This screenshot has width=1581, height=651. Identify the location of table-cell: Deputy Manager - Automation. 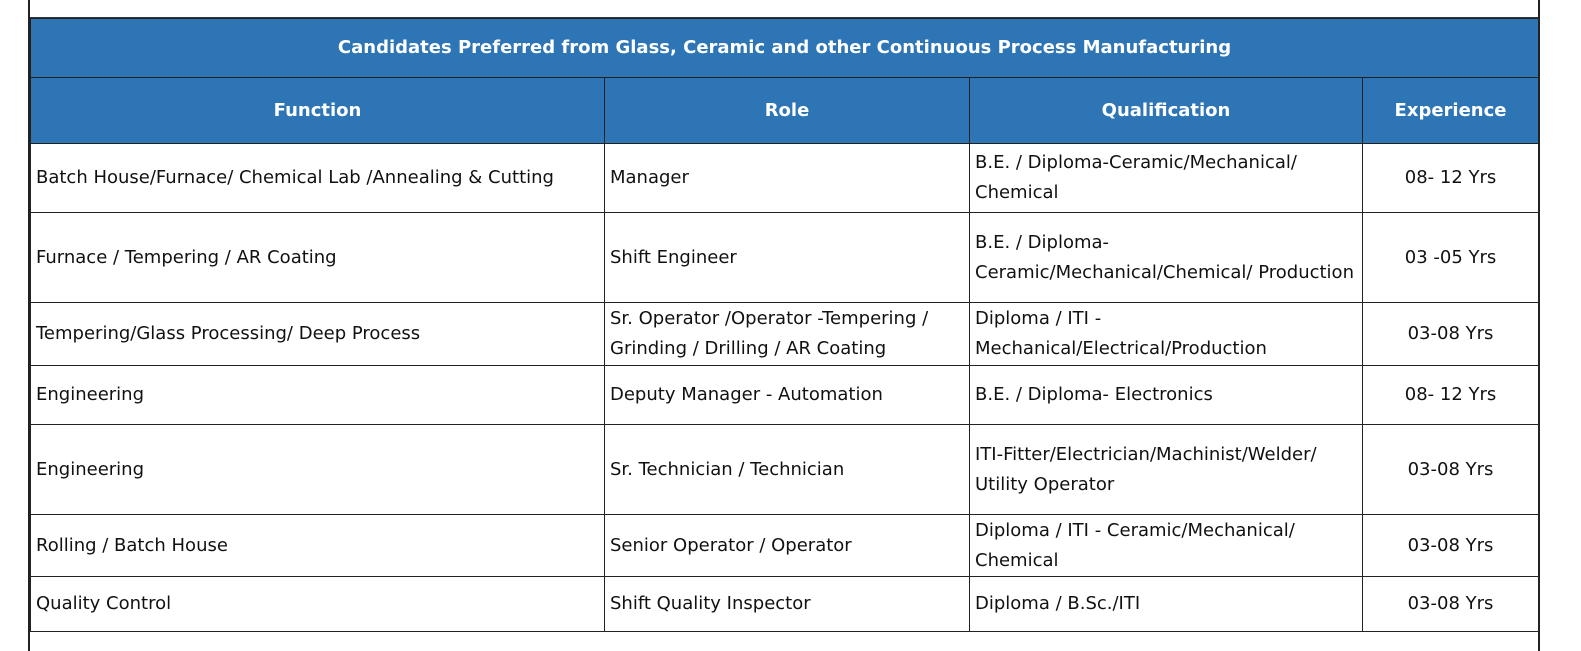
(787, 395).